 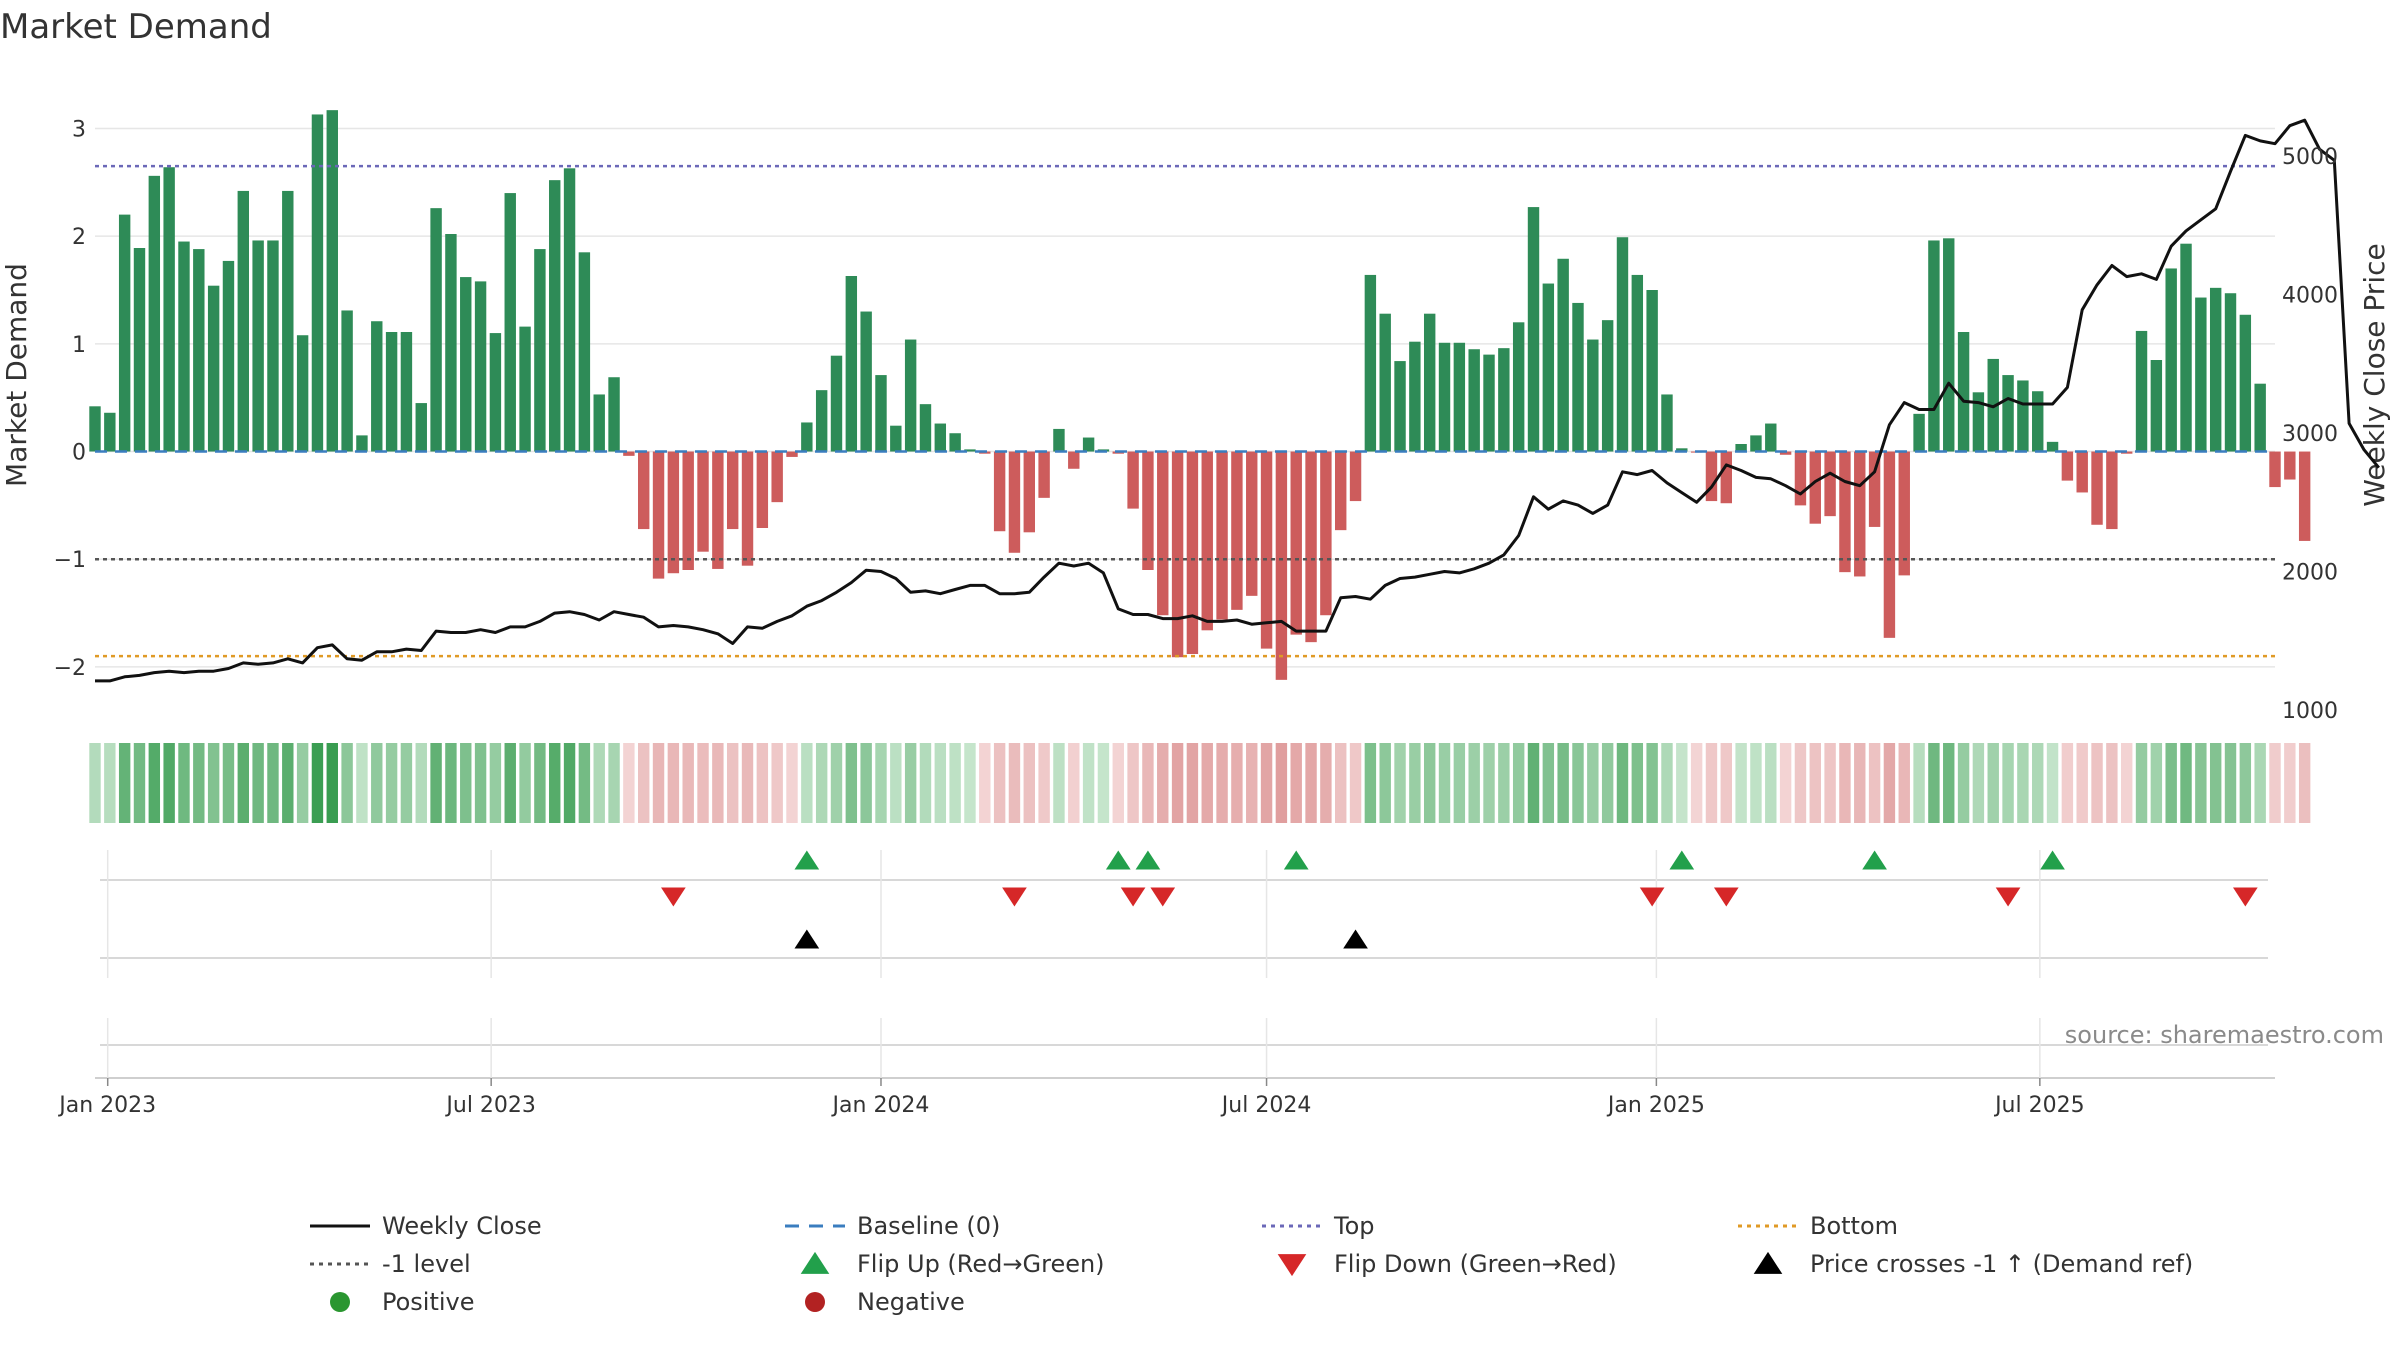 What do you see at coordinates (390, 1264) in the screenshot?
I see `legend-item-minus_one: -1 level` at bounding box center [390, 1264].